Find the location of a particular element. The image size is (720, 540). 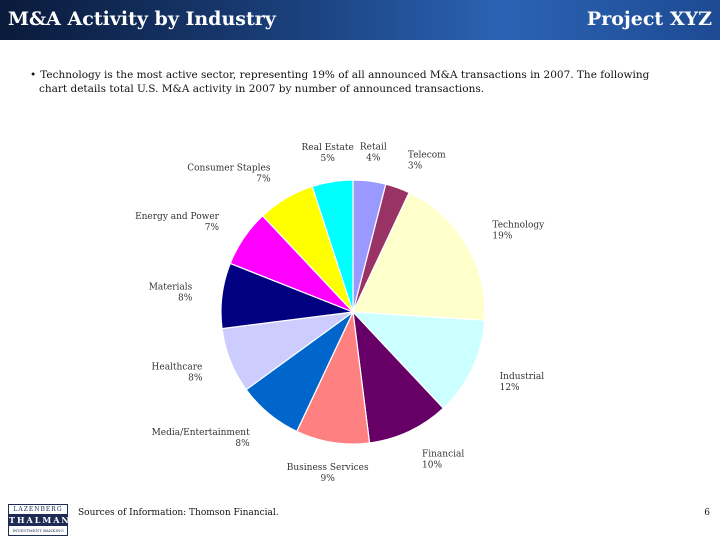

slice-label: Healthcare is located at coordinates (177, 368).